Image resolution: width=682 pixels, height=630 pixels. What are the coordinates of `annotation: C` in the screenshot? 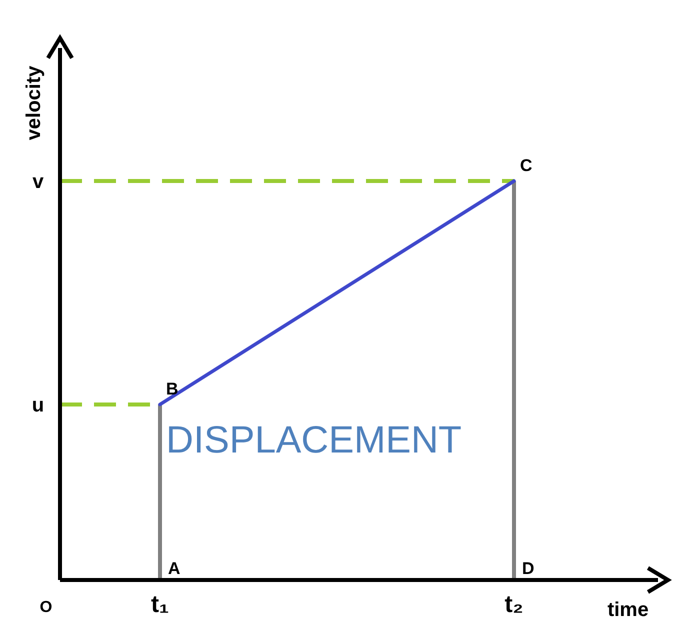 It's located at (526, 165).